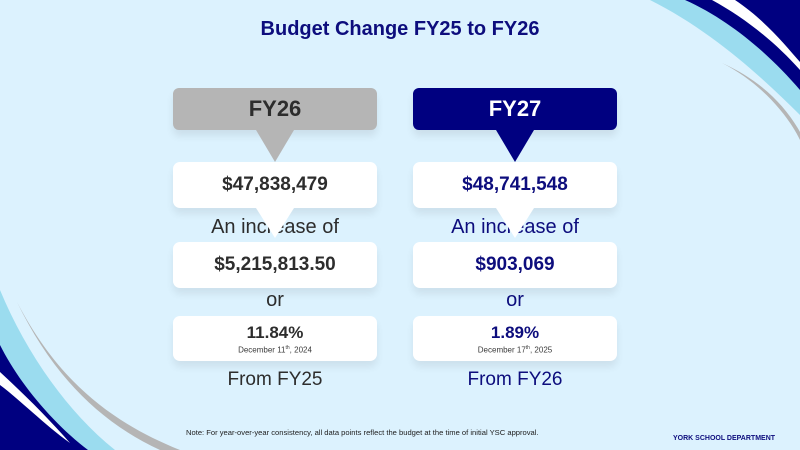 This screenshot has height=450, width=800. I want to click on fy27-budget-box: $48,741,548, so click(515, 200).